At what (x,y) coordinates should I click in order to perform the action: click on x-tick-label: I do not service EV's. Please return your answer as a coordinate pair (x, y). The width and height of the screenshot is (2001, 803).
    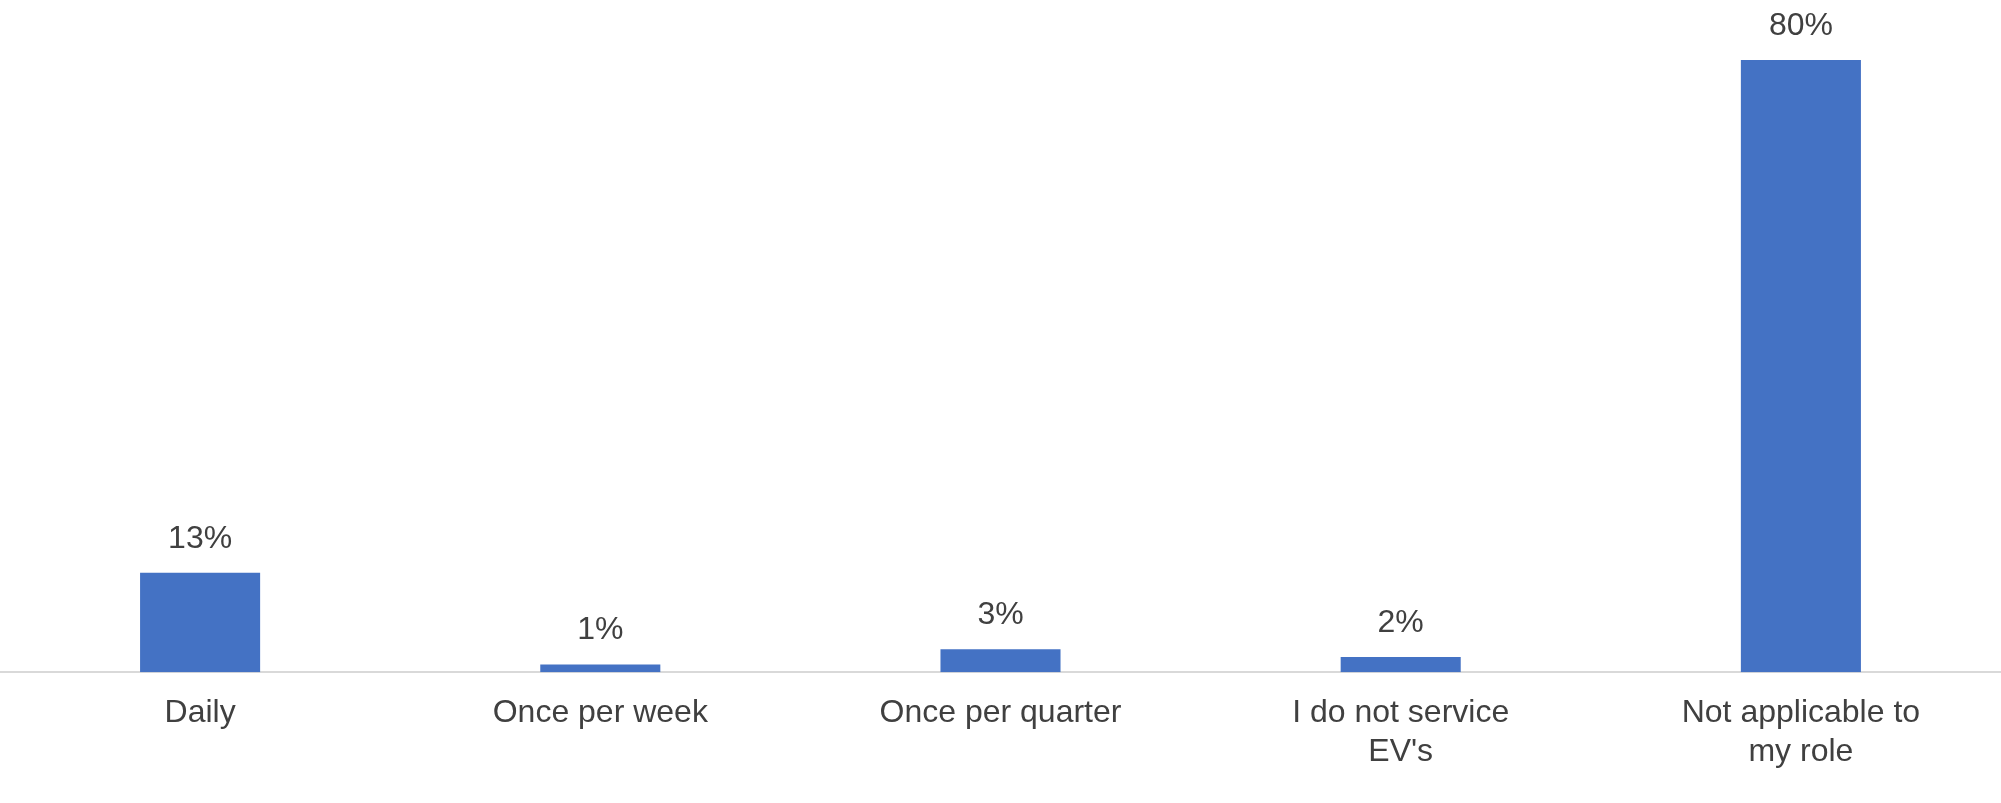
    Looking at the image, I should click on (1401, 730).